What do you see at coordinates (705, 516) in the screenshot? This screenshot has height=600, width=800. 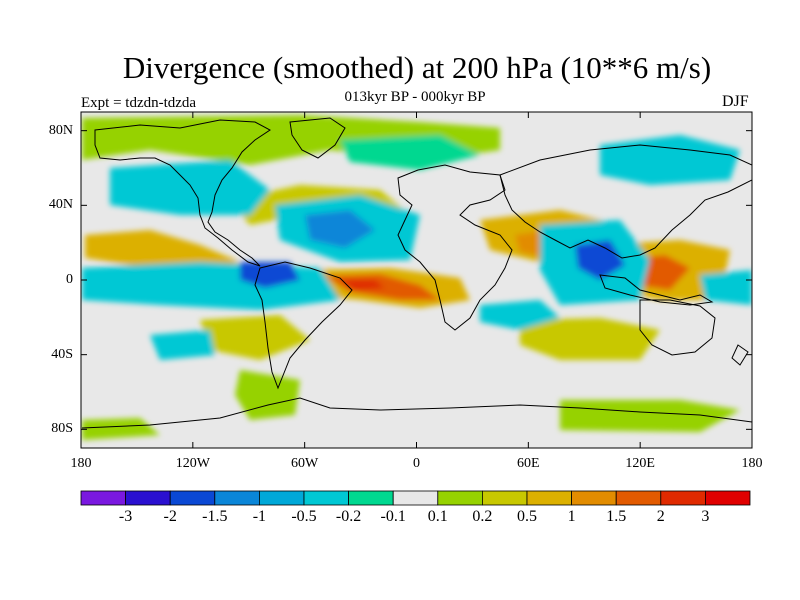 I see `colorbar-label: 3` at bounding box center [705, 516].